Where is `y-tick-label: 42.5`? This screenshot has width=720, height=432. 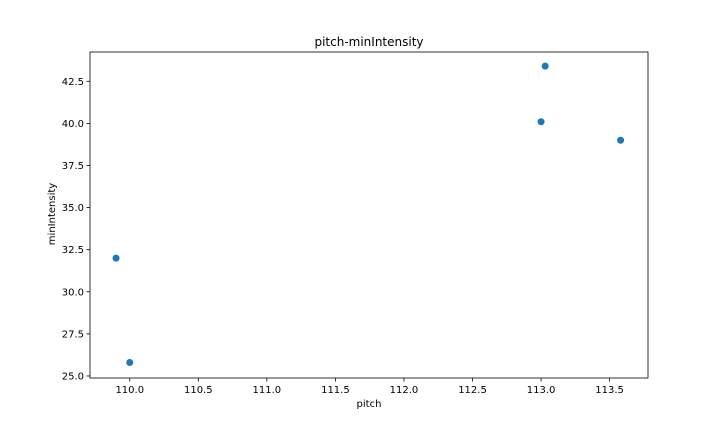 y-tick-label: 42.5 is located at coordinates (73, 82).